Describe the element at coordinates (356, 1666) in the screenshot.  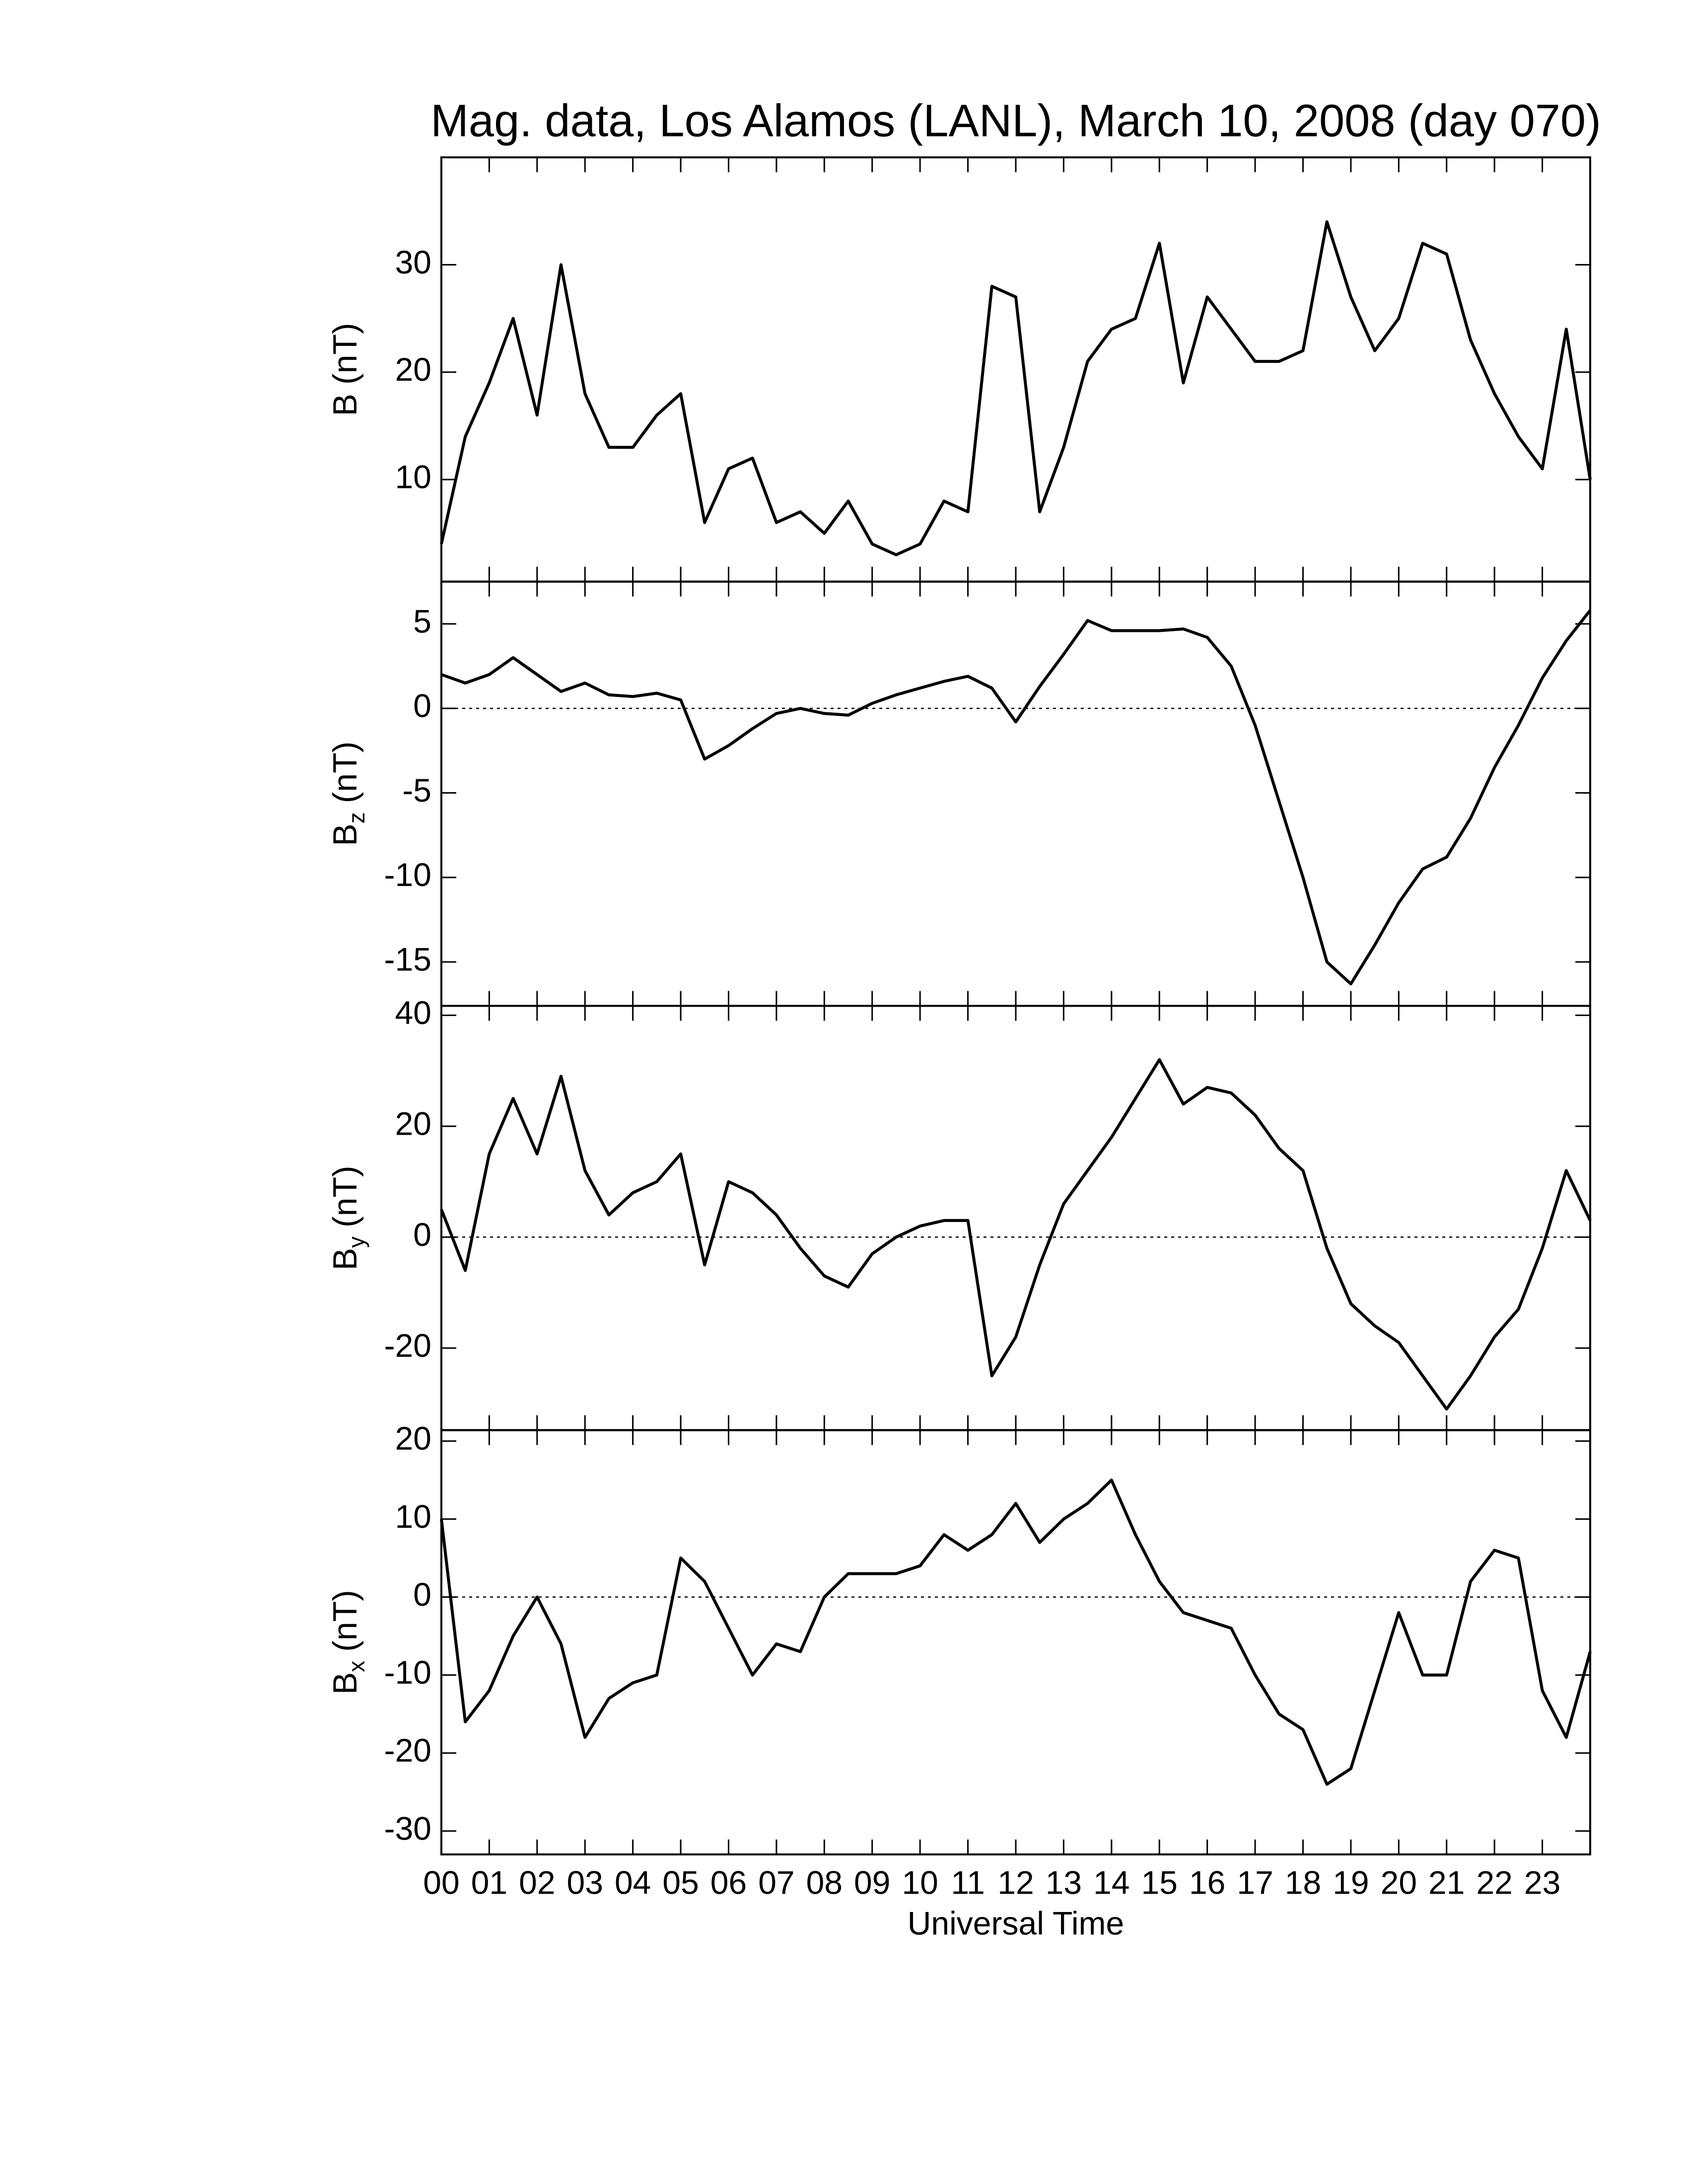
I see `y-axis-label-sub: x` at that location.